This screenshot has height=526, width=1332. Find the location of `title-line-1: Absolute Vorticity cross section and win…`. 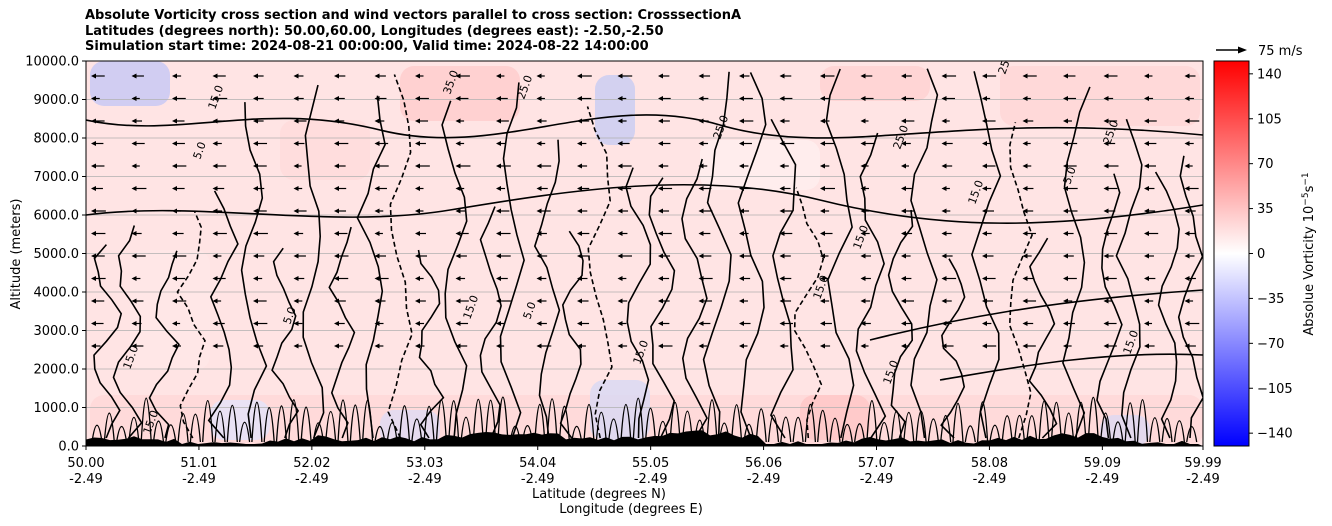

title-line-1: Absolute Vorticity cross section and win… is located at coordinates (413, 15).